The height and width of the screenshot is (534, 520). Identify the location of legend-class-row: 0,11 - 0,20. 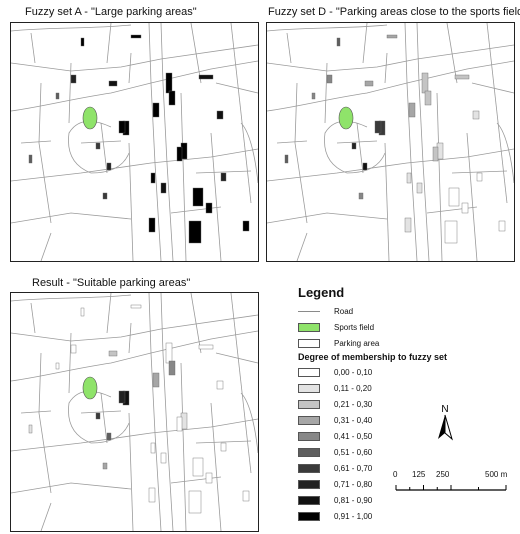
(335, 388).